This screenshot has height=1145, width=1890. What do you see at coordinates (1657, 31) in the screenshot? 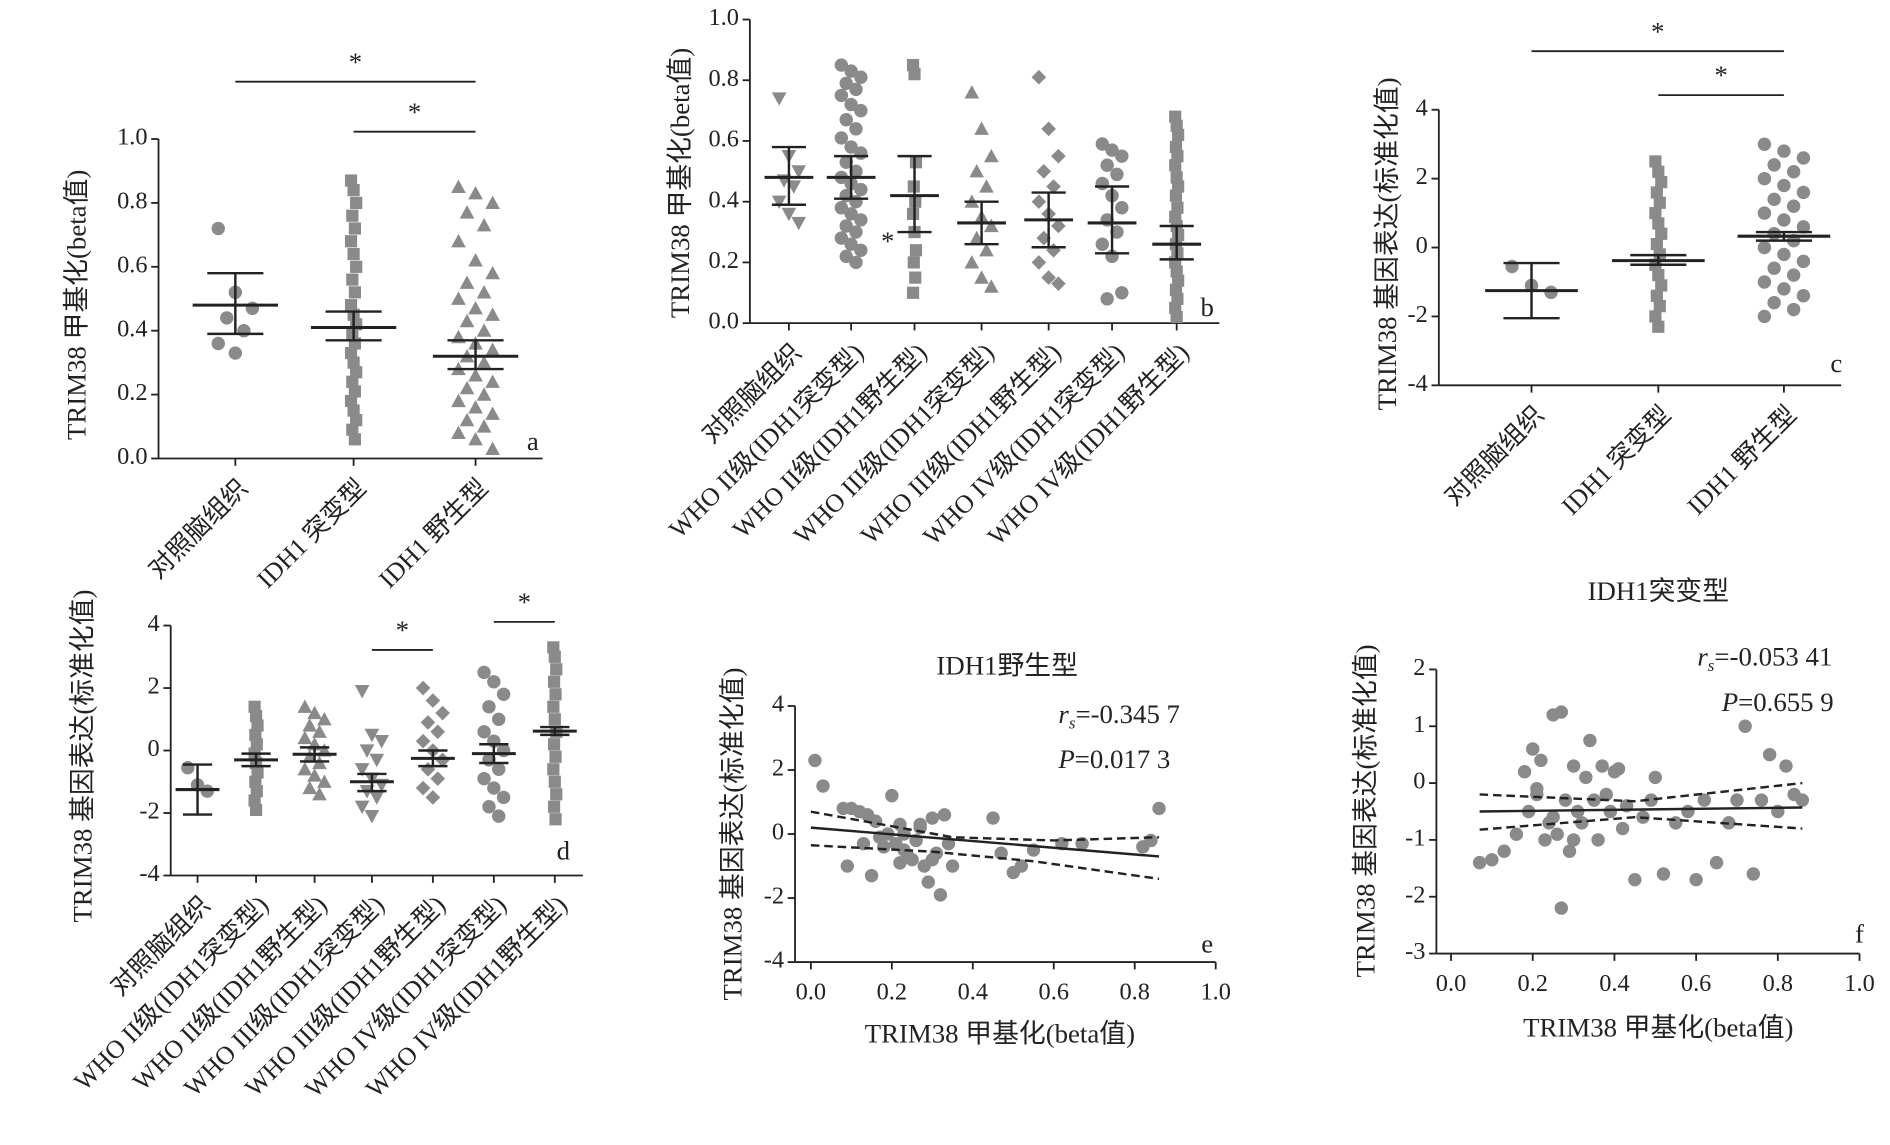
I see `significance-label: *` at bounding box center [1657, 31].